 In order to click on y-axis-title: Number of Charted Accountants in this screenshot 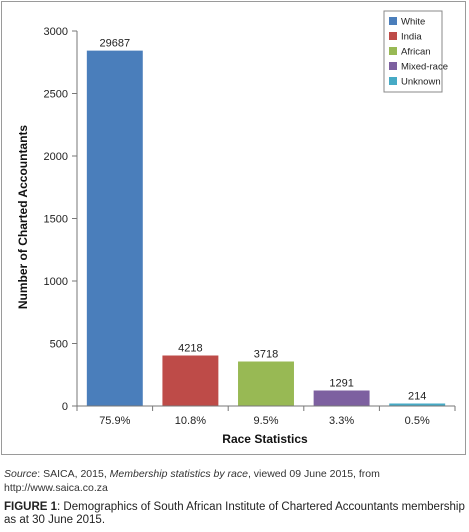, I will do `click(23, 217)`.